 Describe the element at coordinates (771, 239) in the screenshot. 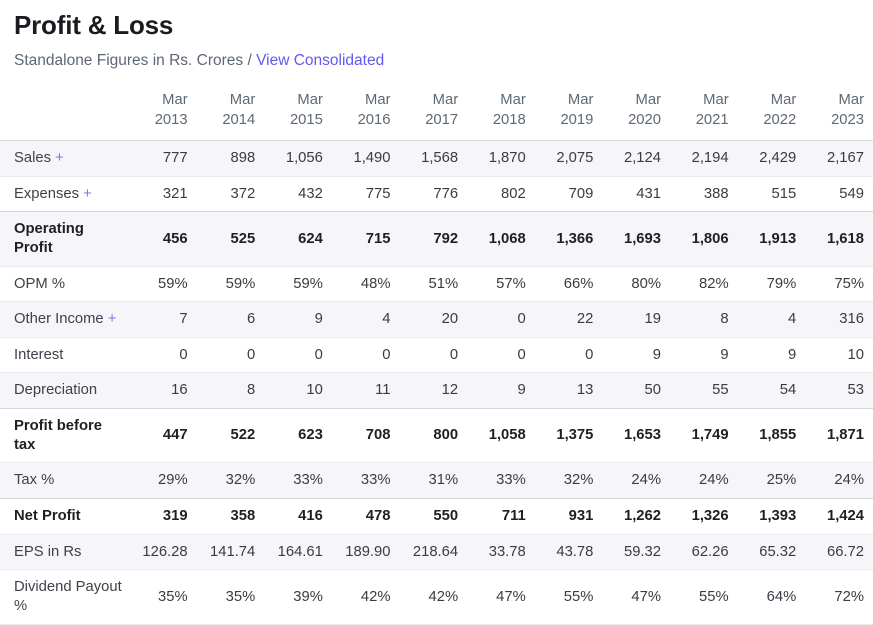

I see `cell-value: 1,913` at that location.